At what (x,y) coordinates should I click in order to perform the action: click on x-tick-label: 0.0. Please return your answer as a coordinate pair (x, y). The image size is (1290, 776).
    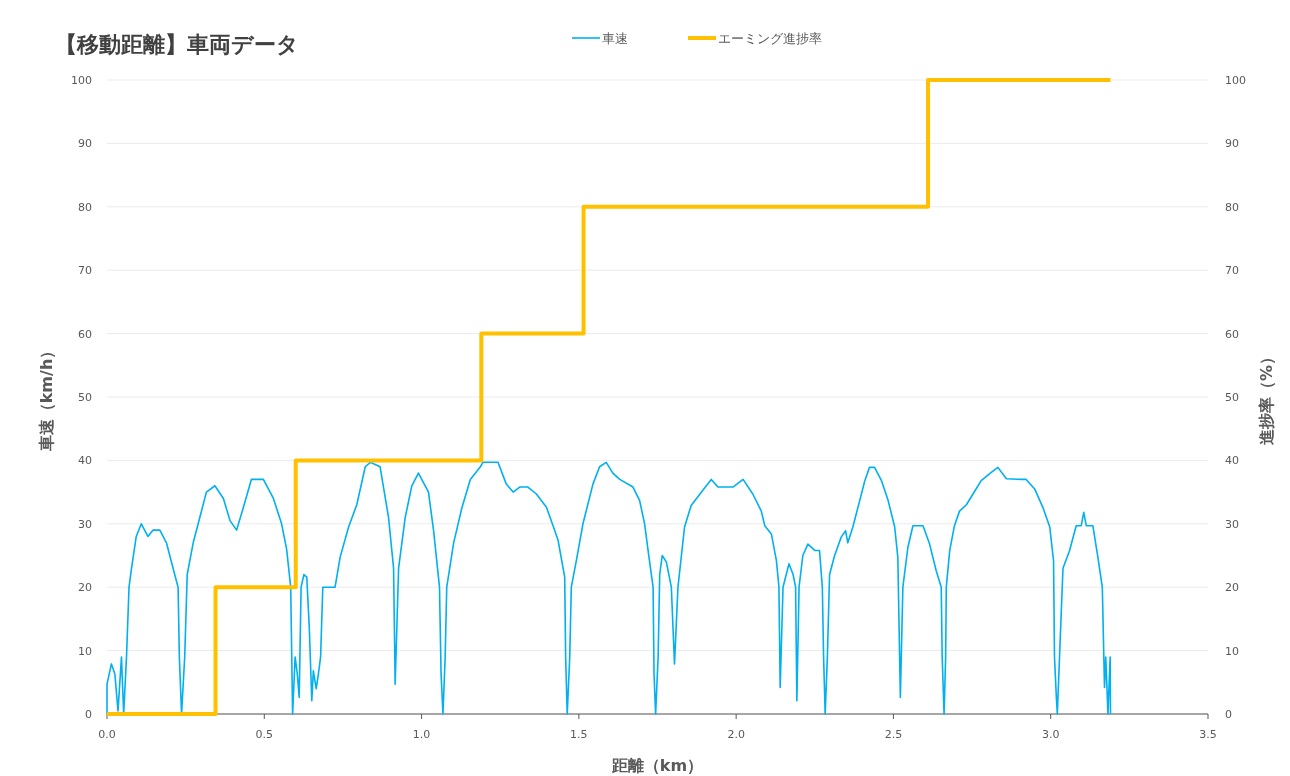
    Looking at the image, I should click on (107, 734).